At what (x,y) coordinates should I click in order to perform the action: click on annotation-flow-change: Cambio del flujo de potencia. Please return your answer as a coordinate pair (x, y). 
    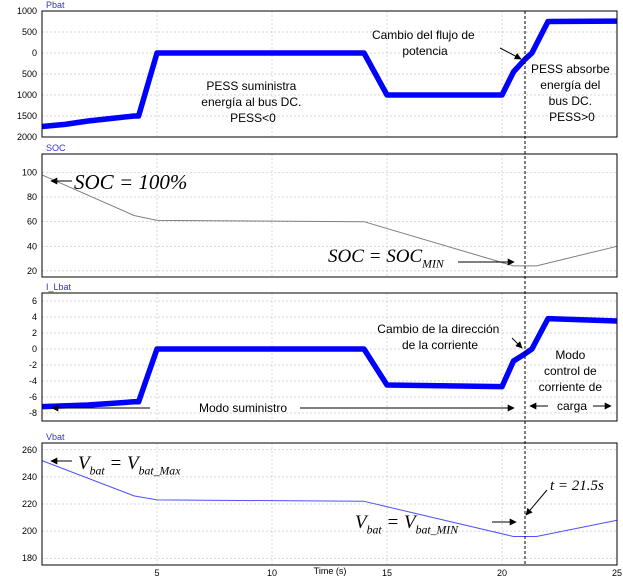
    Looking at the image, I should click on (425, 43).